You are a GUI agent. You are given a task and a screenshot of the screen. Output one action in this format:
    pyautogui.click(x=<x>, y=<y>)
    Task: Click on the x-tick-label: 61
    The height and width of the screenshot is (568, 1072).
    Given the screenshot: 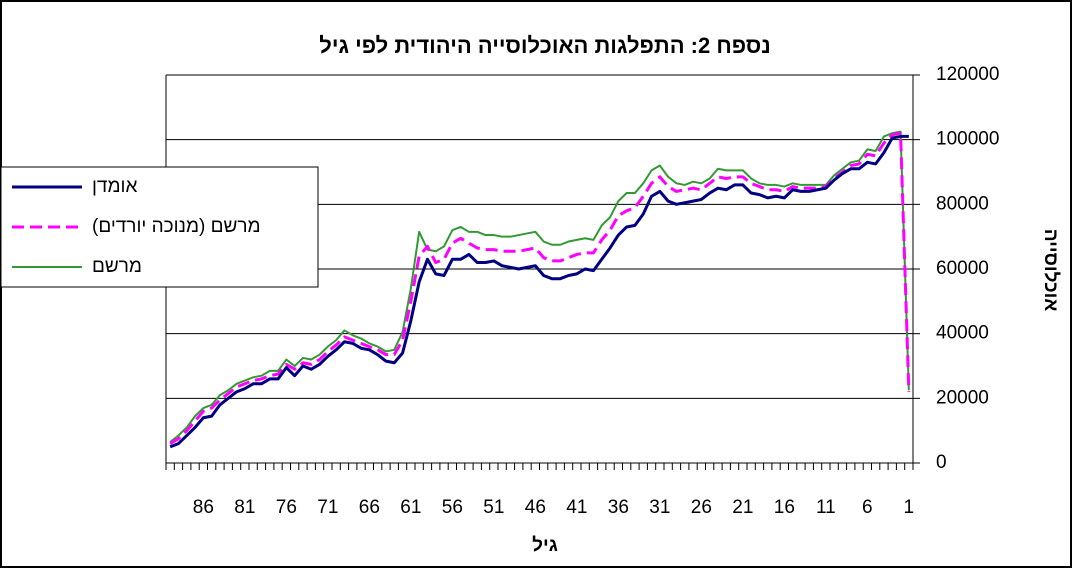 What is the action you would take?
    pyautogui.click(x=410, y=507)
    